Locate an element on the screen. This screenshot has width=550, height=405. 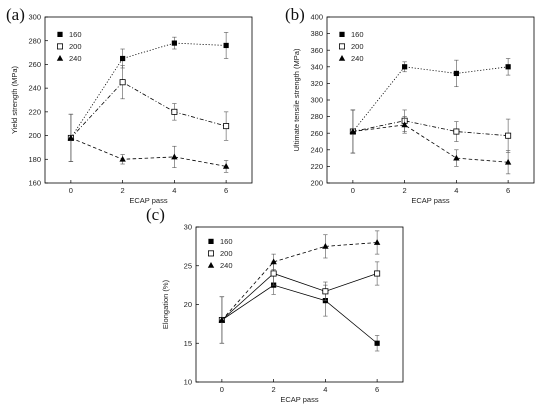
panel-letter: (b) is located at coordinates (295, 14).